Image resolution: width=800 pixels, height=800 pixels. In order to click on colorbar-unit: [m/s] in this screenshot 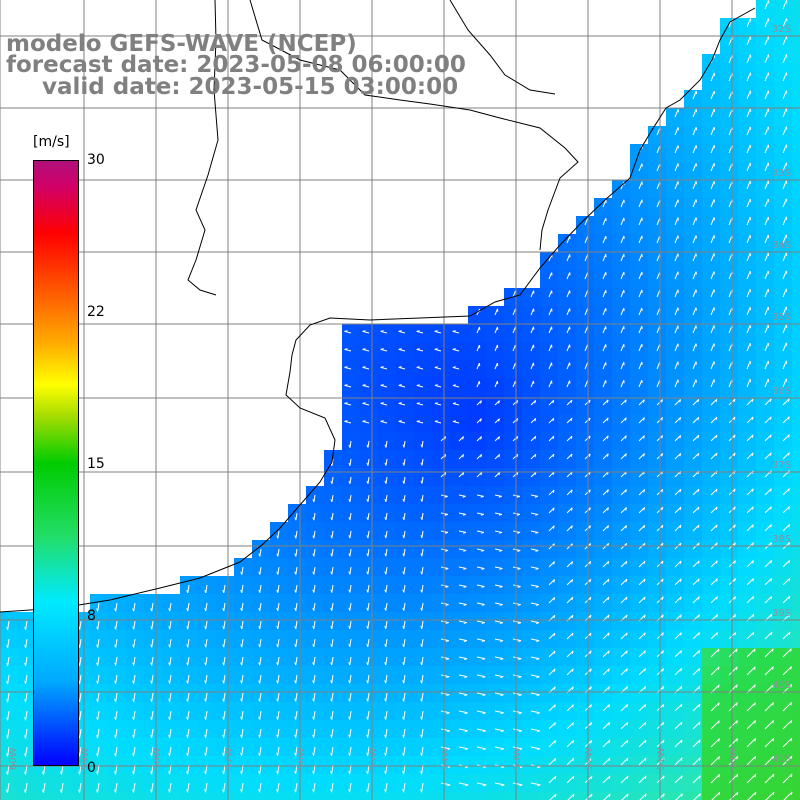, I will do `click(51, 142)`.